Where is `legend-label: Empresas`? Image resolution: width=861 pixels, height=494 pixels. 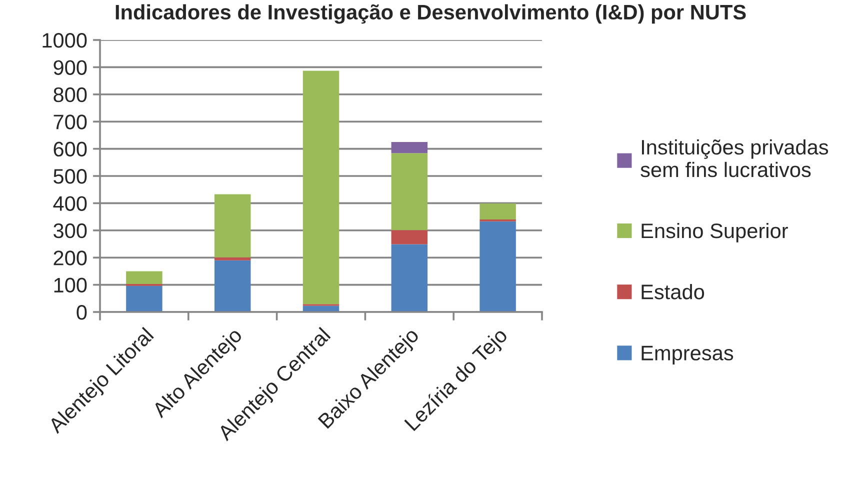
legend-label: Empresas is located at coordinates (688, 355).